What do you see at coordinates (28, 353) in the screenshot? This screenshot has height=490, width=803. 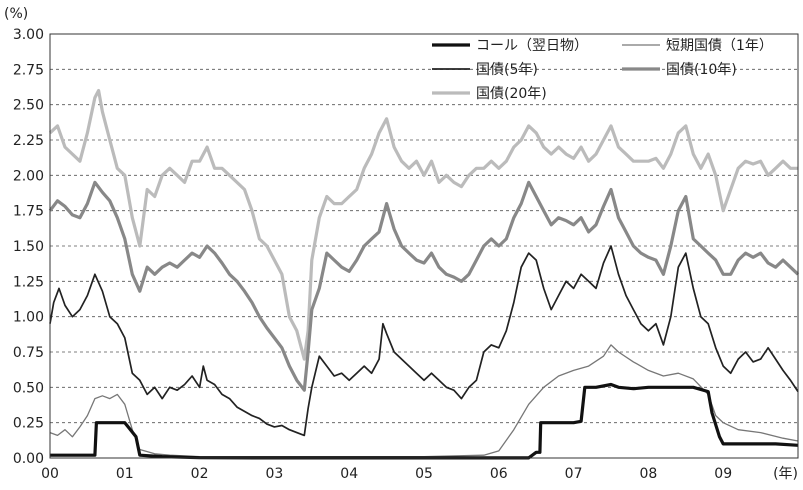 I see `y-tick-label: 0.75` at bounding box center [28, 353].